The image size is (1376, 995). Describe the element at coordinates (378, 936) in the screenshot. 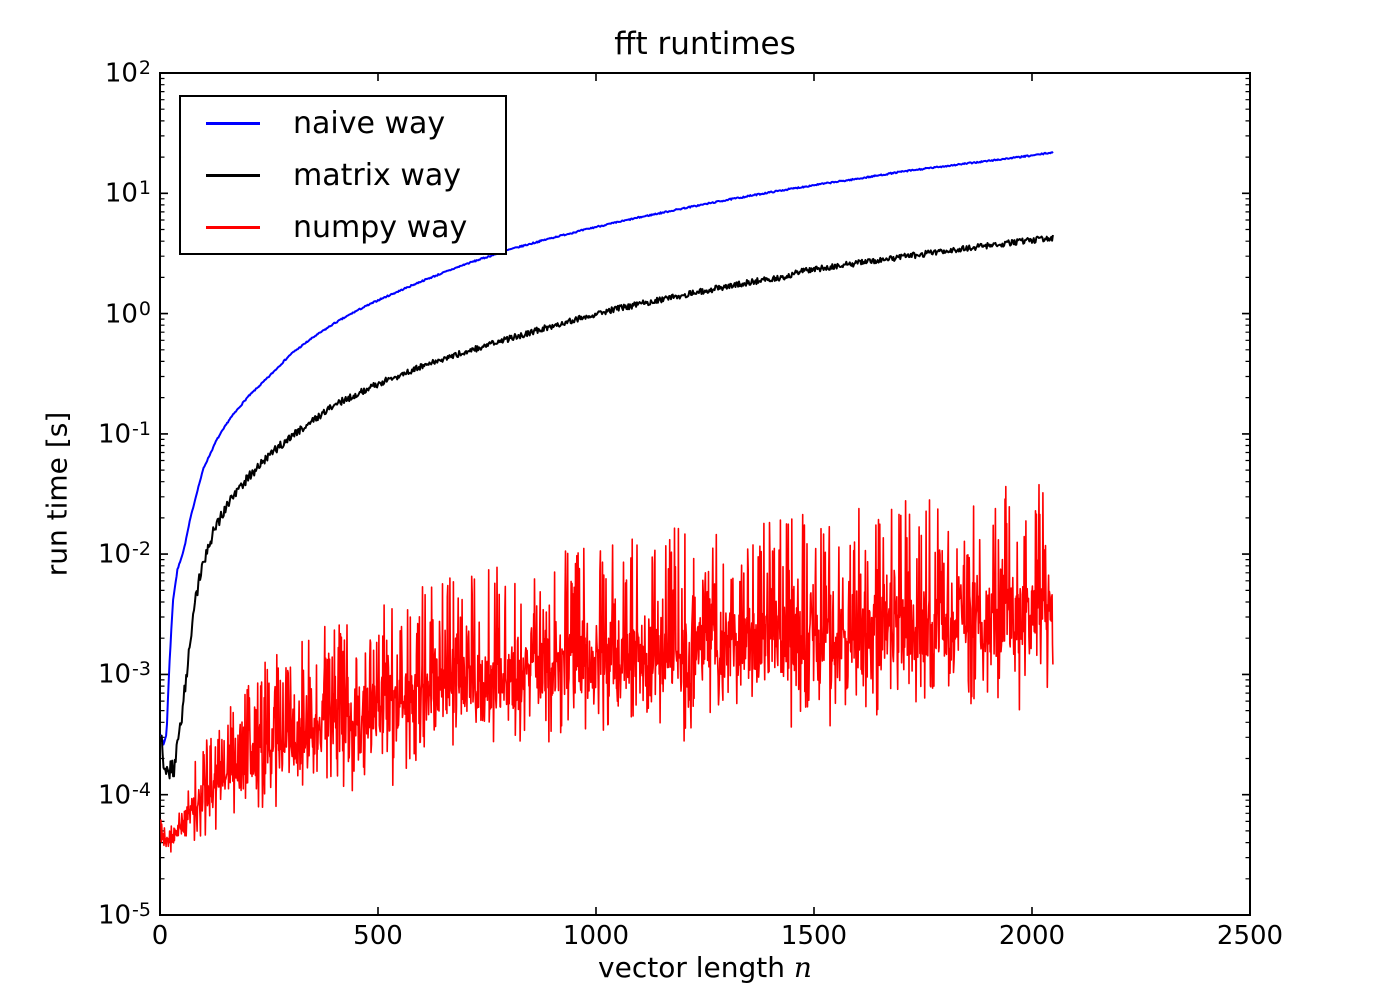

I see `x-tick-label: 500` at that location.